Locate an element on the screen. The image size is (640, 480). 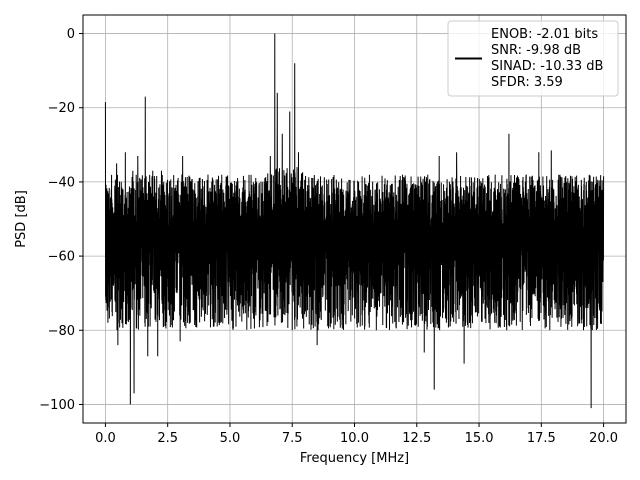
y-tick-label: −100 is located at coordinates (57, 405).